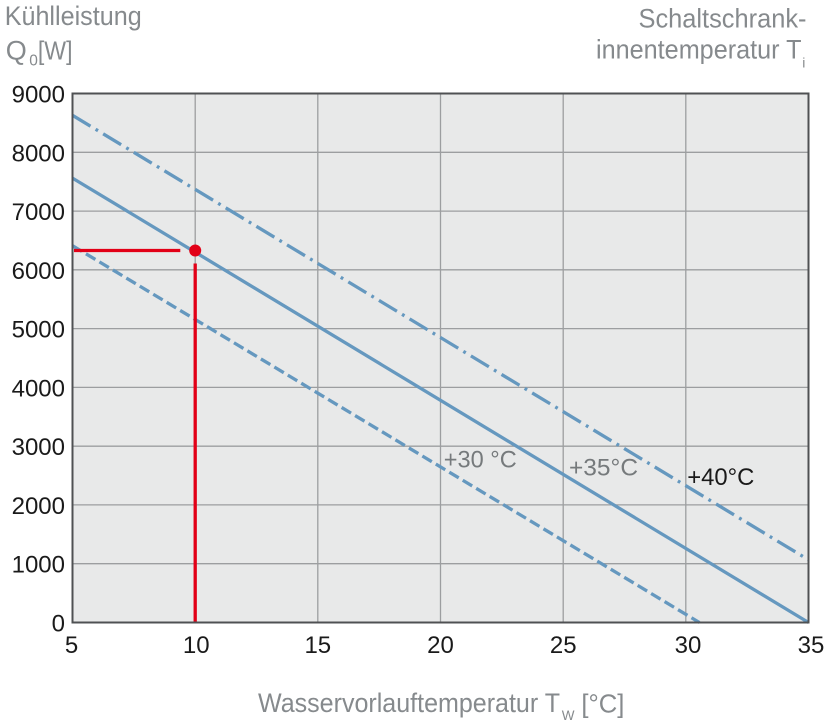 This screenshot has height=728, width=833. Describe the element at coordinates (602, 703) in the screenshot. I see `svg-text: [°C]` at that location.